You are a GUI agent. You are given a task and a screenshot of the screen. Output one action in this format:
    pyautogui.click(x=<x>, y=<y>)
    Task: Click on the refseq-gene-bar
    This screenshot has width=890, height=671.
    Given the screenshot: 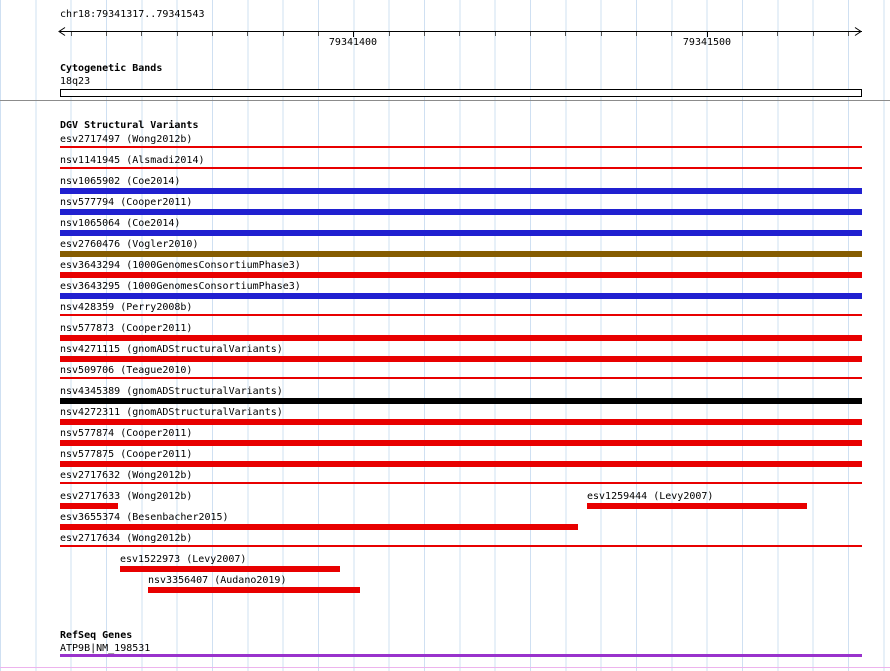 What is the action you would take?
    pyautogui.click(x=461, y=655)
    